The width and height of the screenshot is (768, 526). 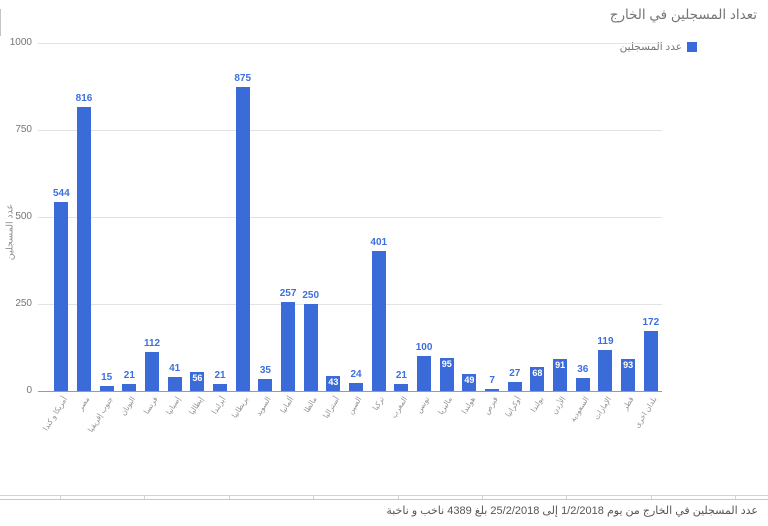 I want to click on bar-value-label: 95, so click(x=446, y=363).